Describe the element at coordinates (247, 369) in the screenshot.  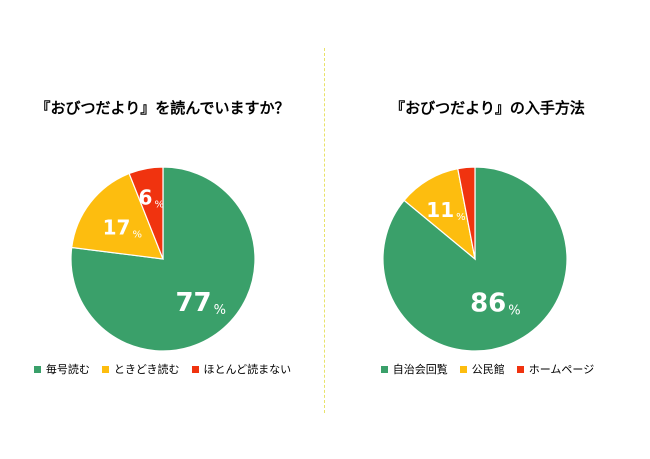
I see `legend-label: ほとんど読まない` at that location.